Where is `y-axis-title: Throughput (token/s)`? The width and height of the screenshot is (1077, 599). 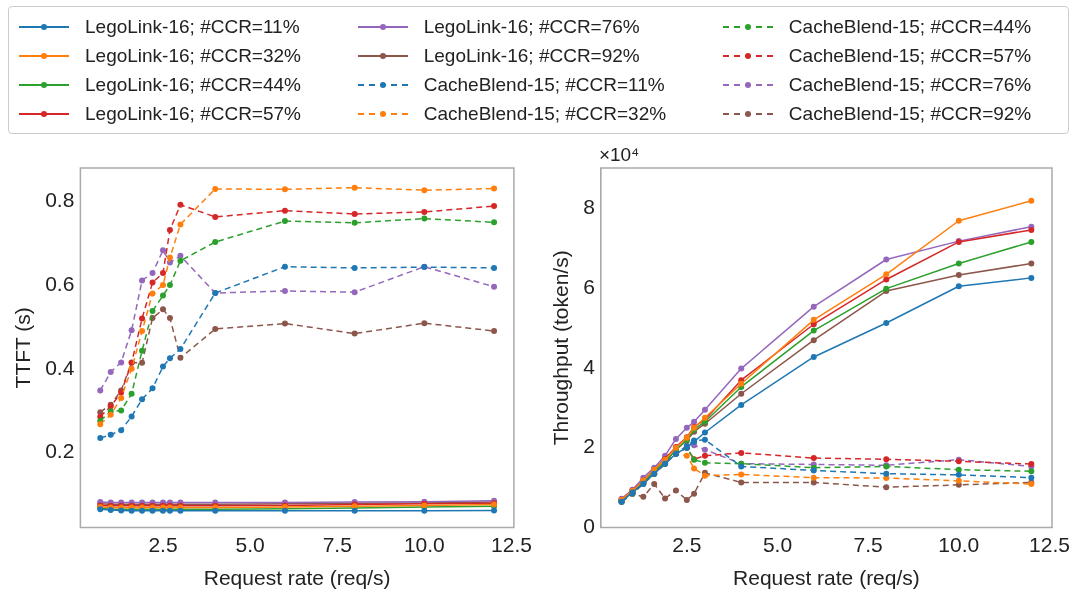
y-axis-title: Throughput (token/s) is located at coordinates (561, 348).